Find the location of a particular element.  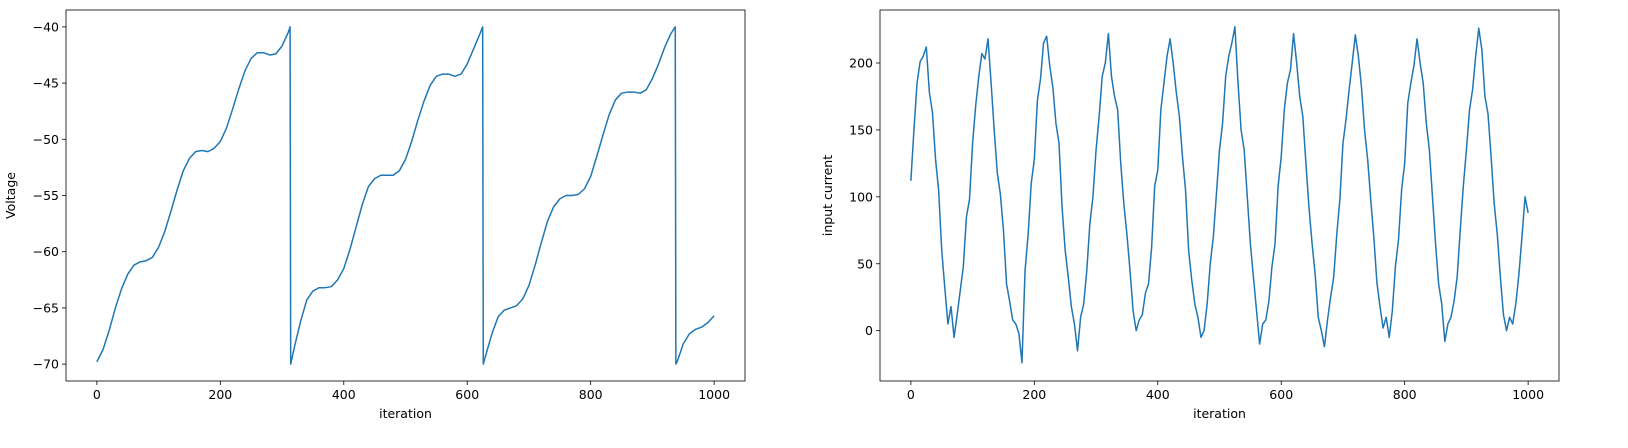

y-tick-label: −40 is located at coordinates (46, 26).